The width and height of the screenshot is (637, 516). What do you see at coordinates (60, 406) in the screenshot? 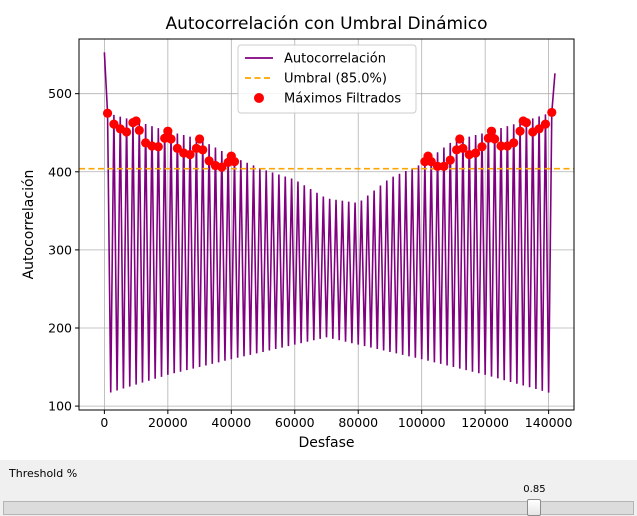
I see `y-tick-label: 100` at bounding box center [60, 406].